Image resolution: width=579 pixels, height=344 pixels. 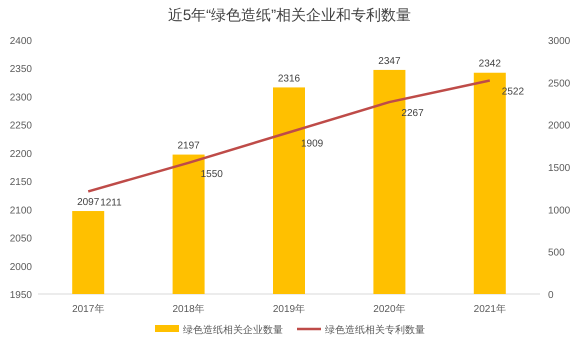 What do you see at coordinates (88, 309) in the screenshot?
I see `x-tick-label: 2017年` at bounding box center [88, 309].